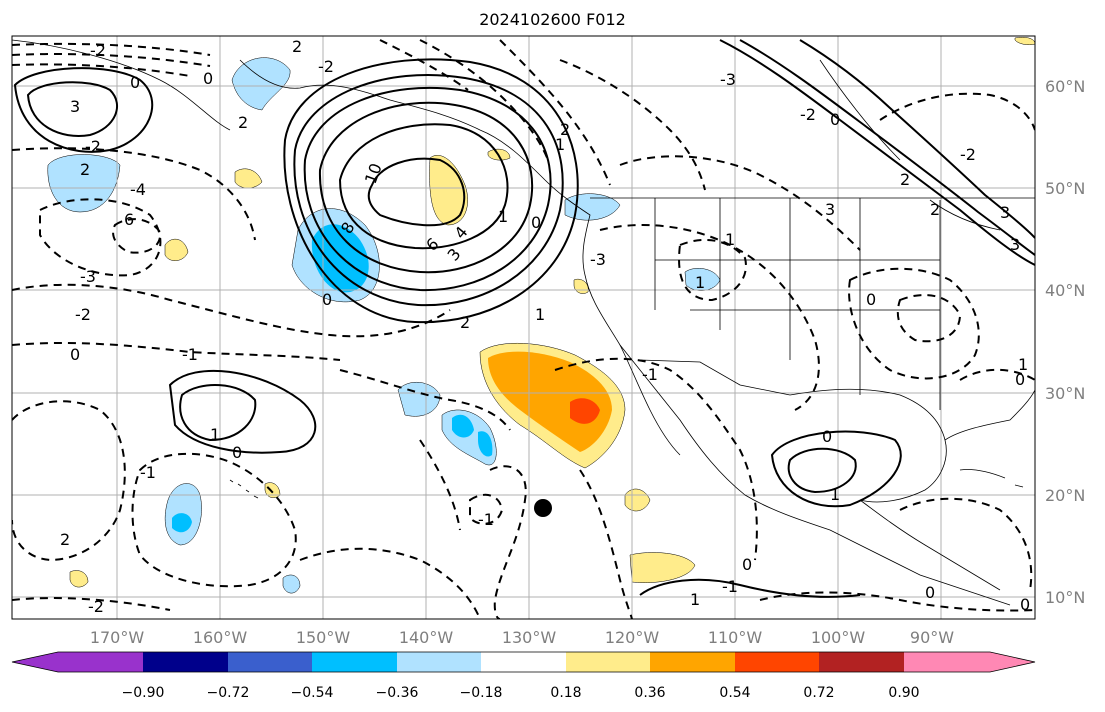 This screenshot has height=712, width=1105. Describe the element at coordinates (138, 189) in the screenshot. I see `contour-label: -4` at that location.